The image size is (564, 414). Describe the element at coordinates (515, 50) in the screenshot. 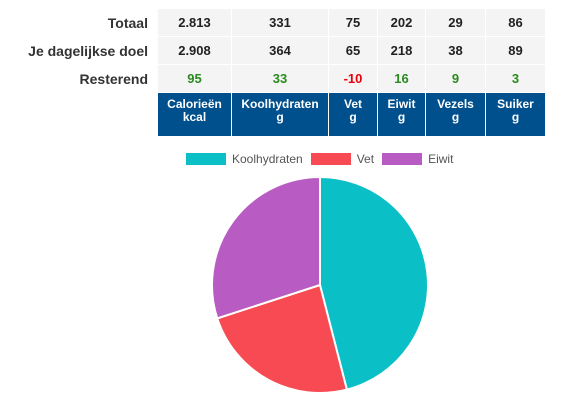

I see `cell-doel-suiker: 89` at that location.